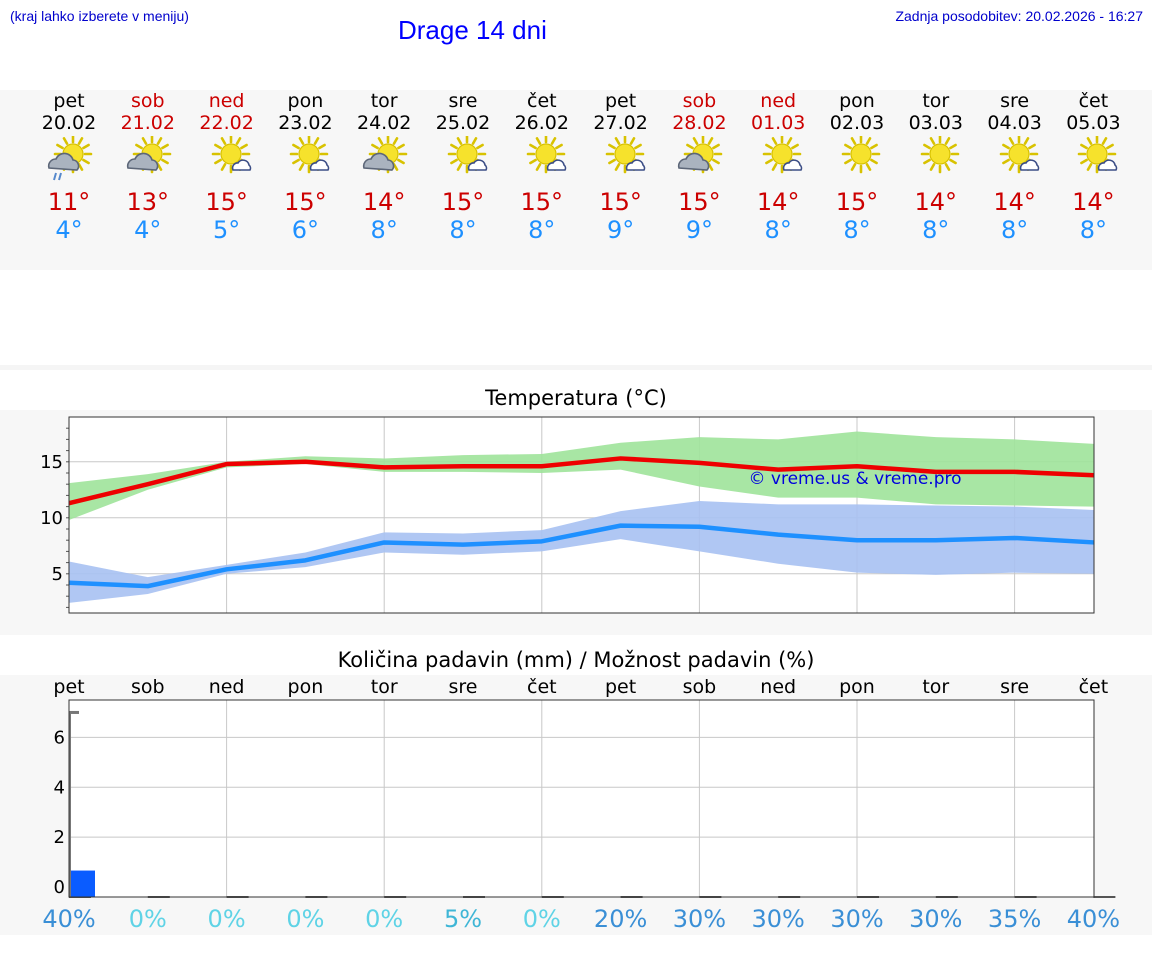 Image resolution: width=1152 pixels, height=975 pixels. I want to click on day-date: 24.02, so click(384, 123).